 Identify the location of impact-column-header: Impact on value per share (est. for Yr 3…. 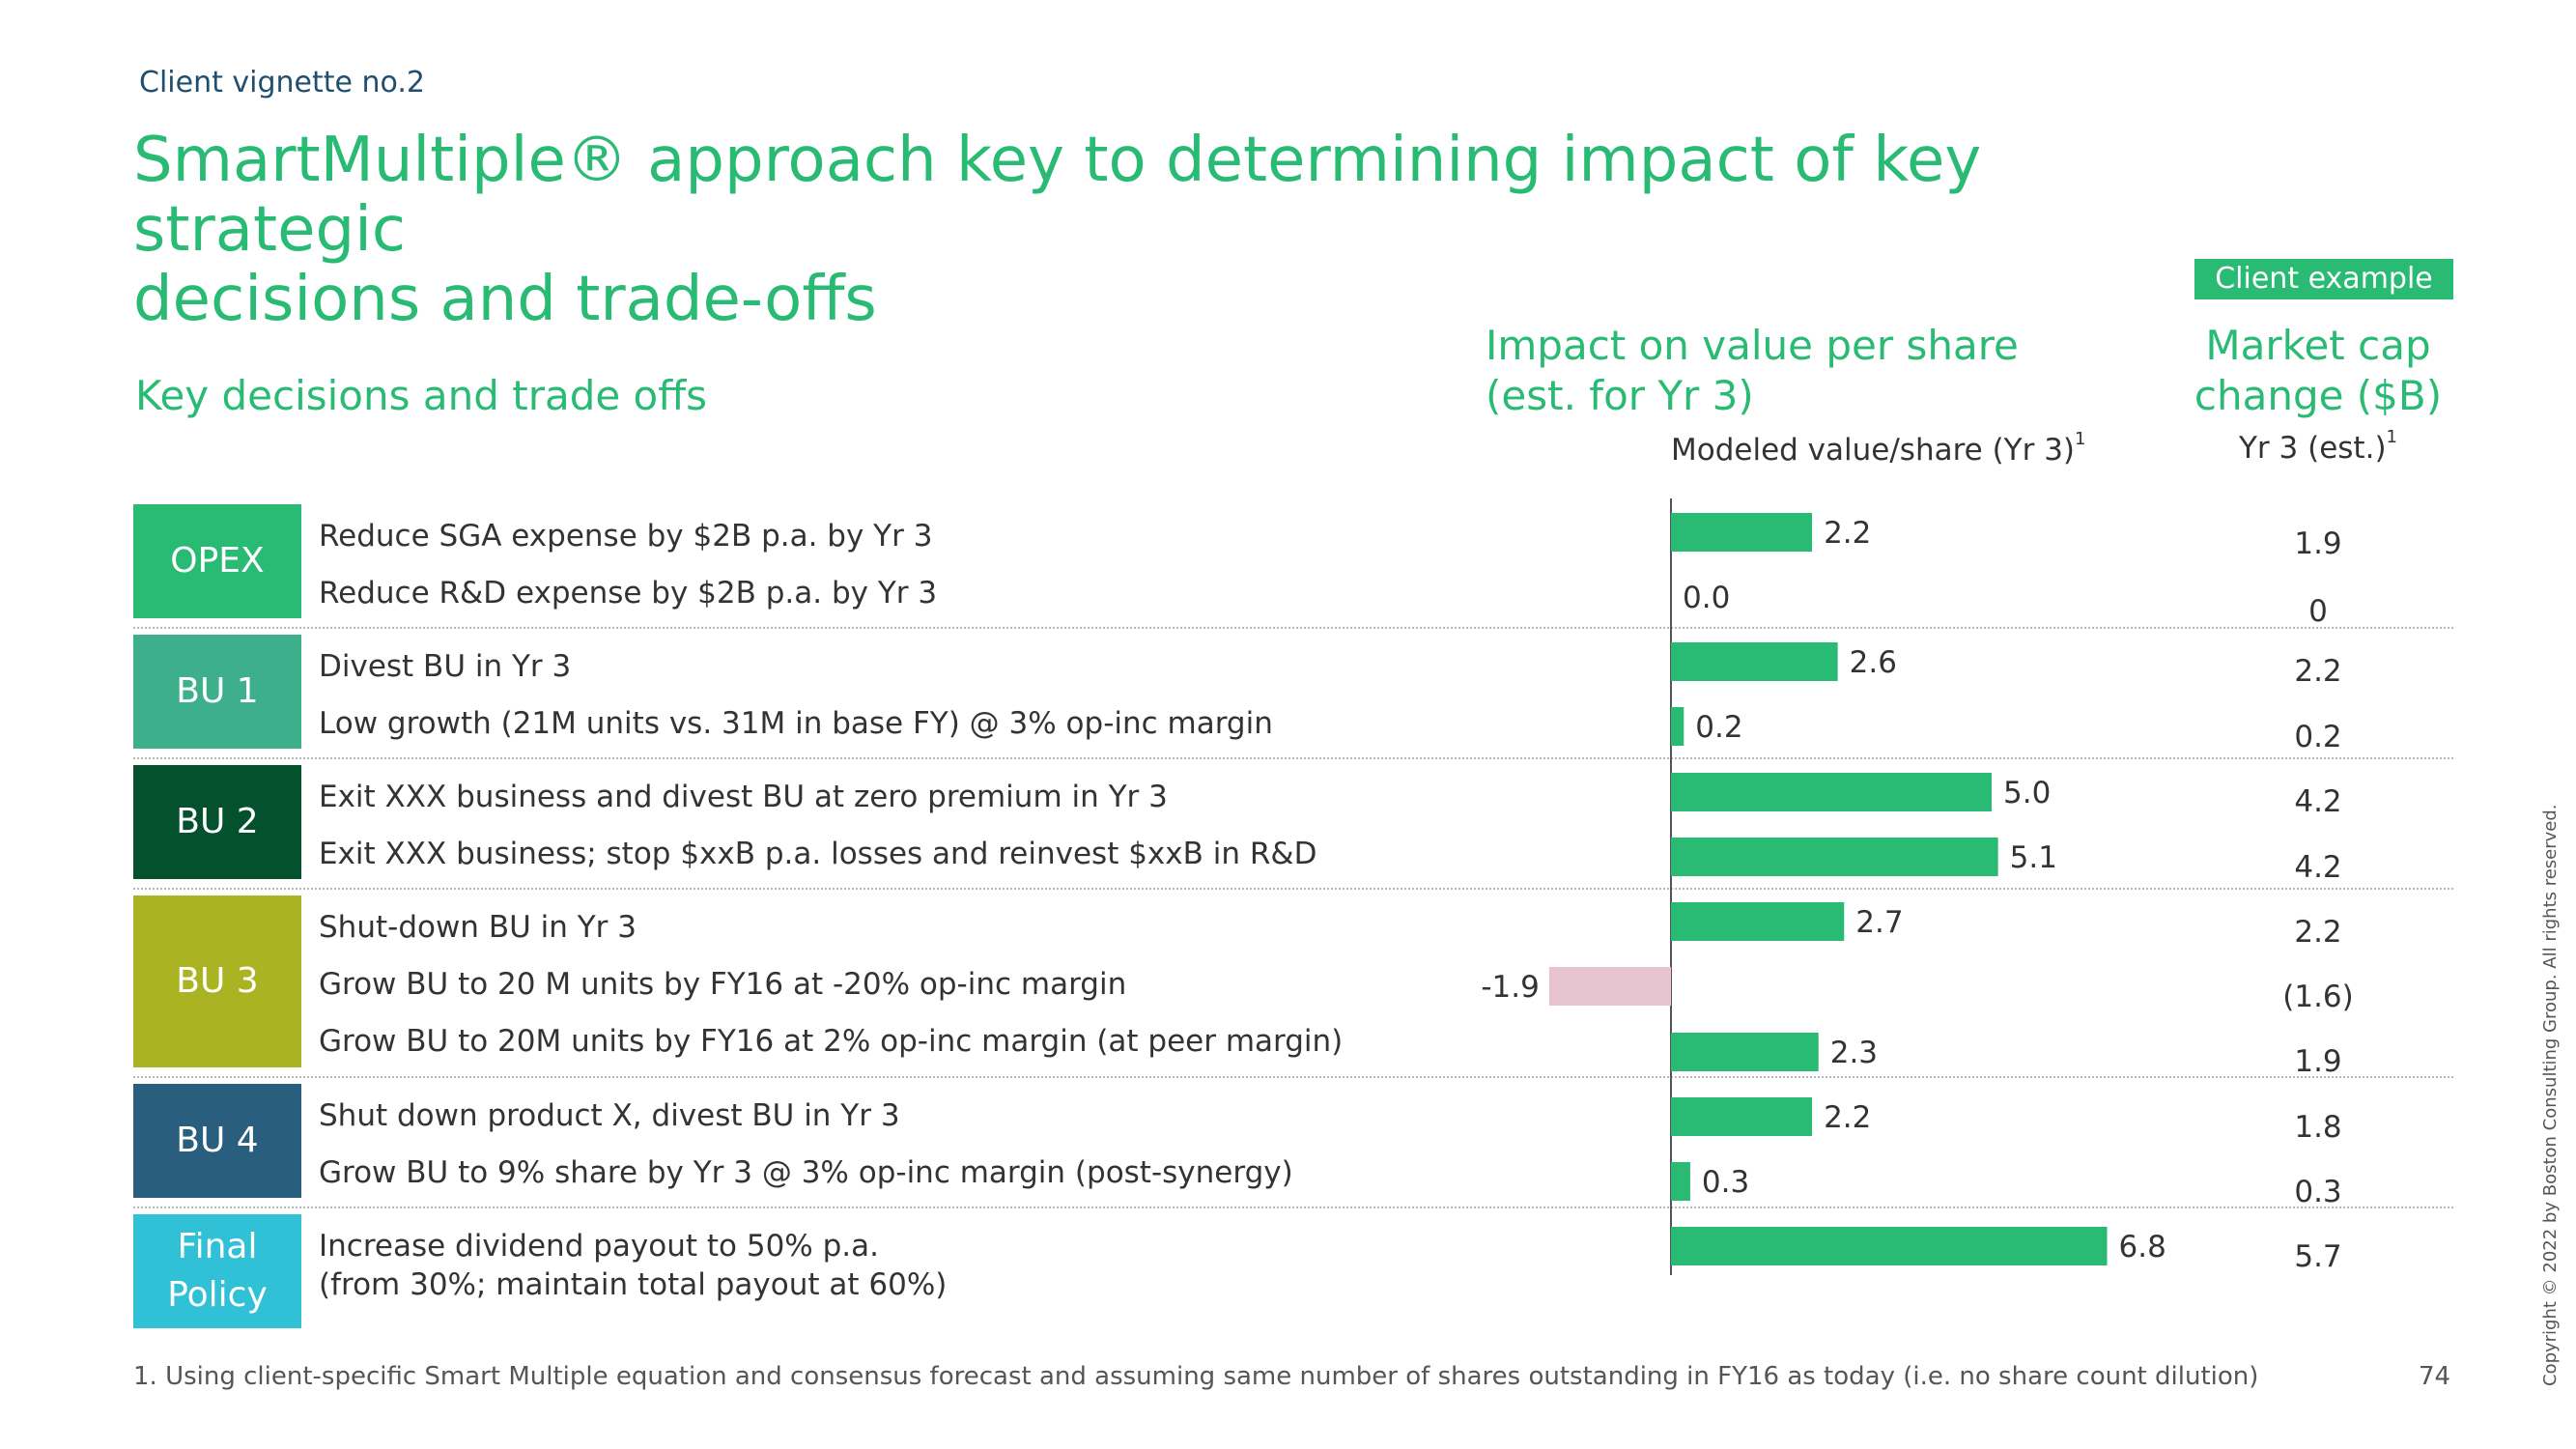
(1752, 371).